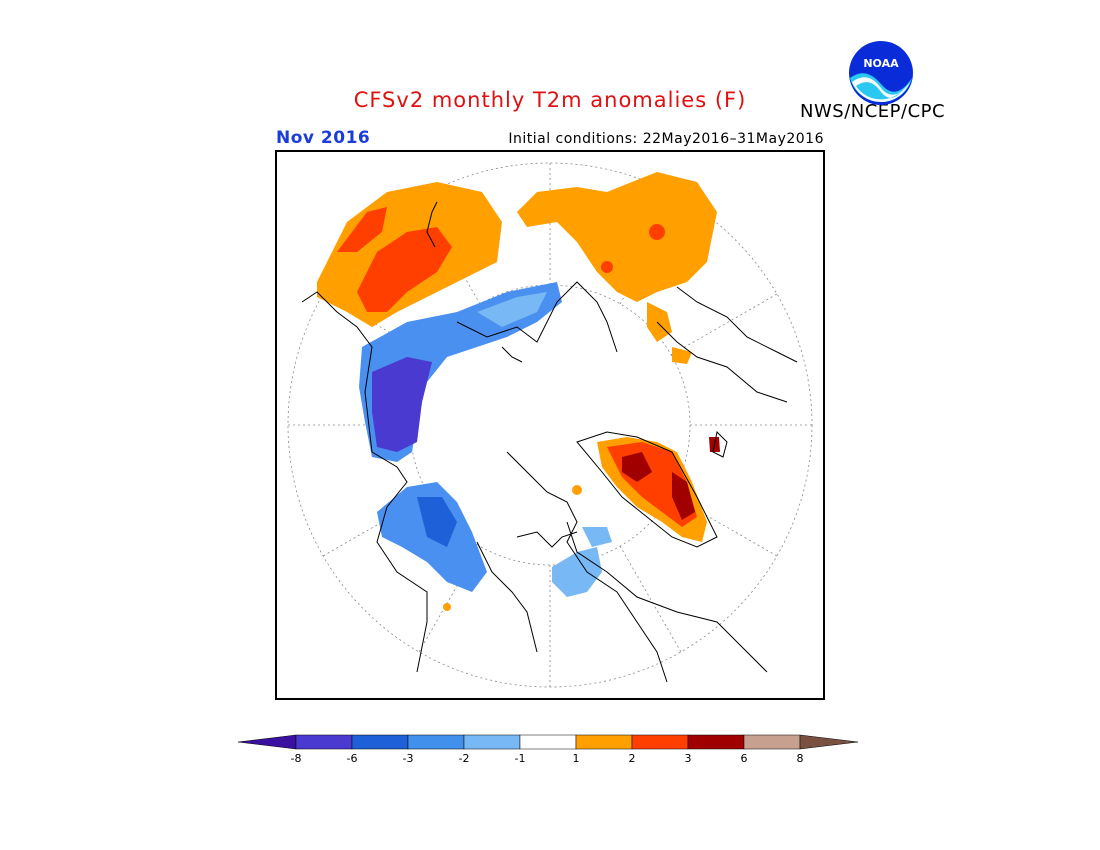  I want to click on colorbar-tick: 8, so click(800, 758).